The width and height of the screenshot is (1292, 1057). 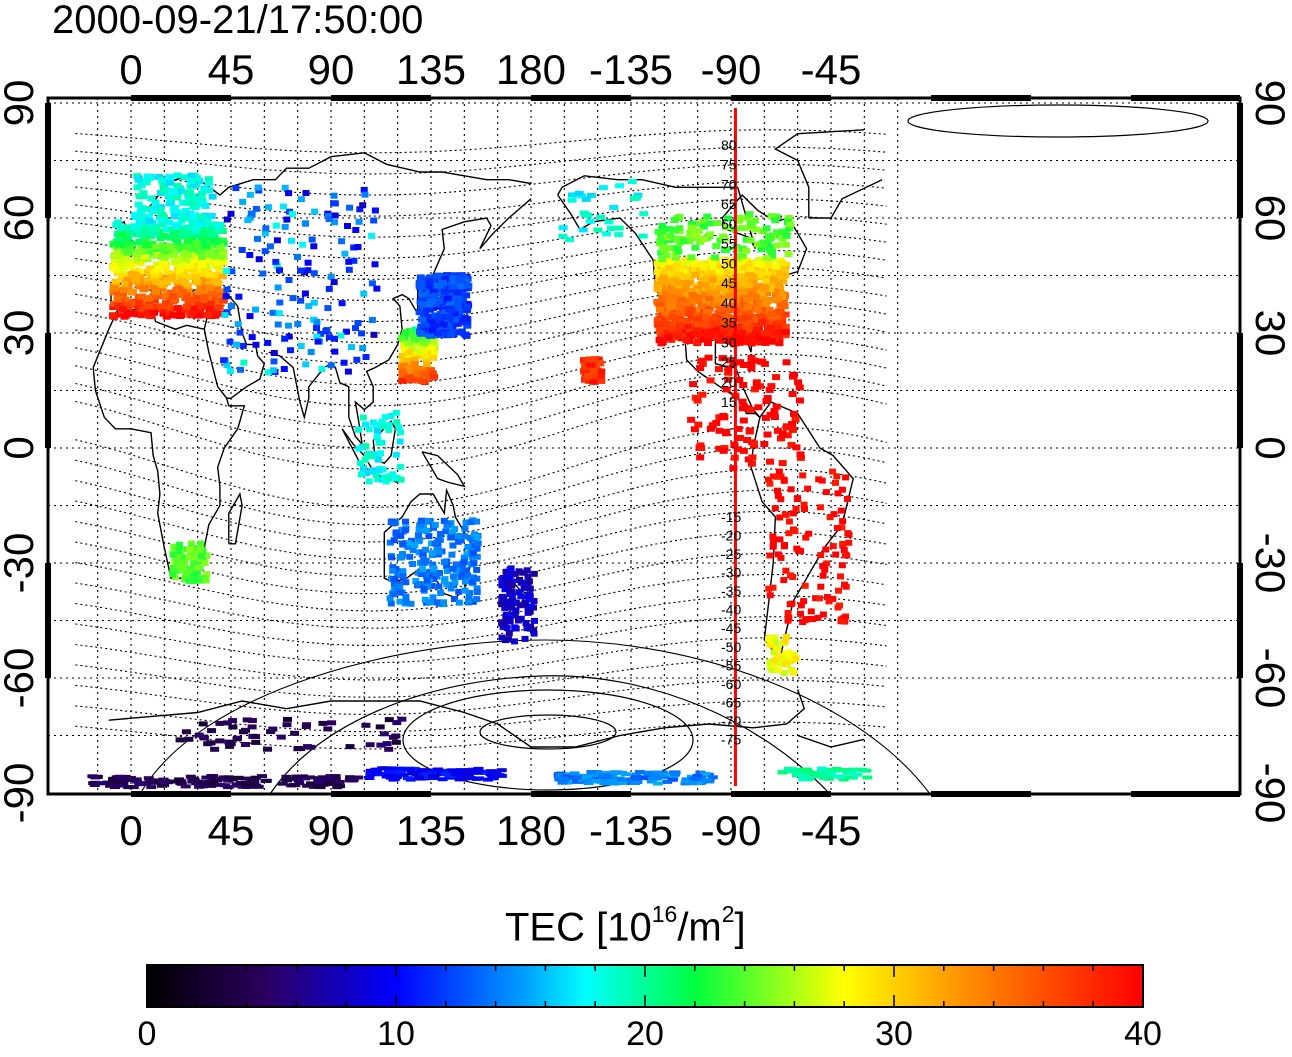 What do you see at coordinates (481, 697) in the screenshot?
I see `mlat-contour` at bounding box center [481, 697].